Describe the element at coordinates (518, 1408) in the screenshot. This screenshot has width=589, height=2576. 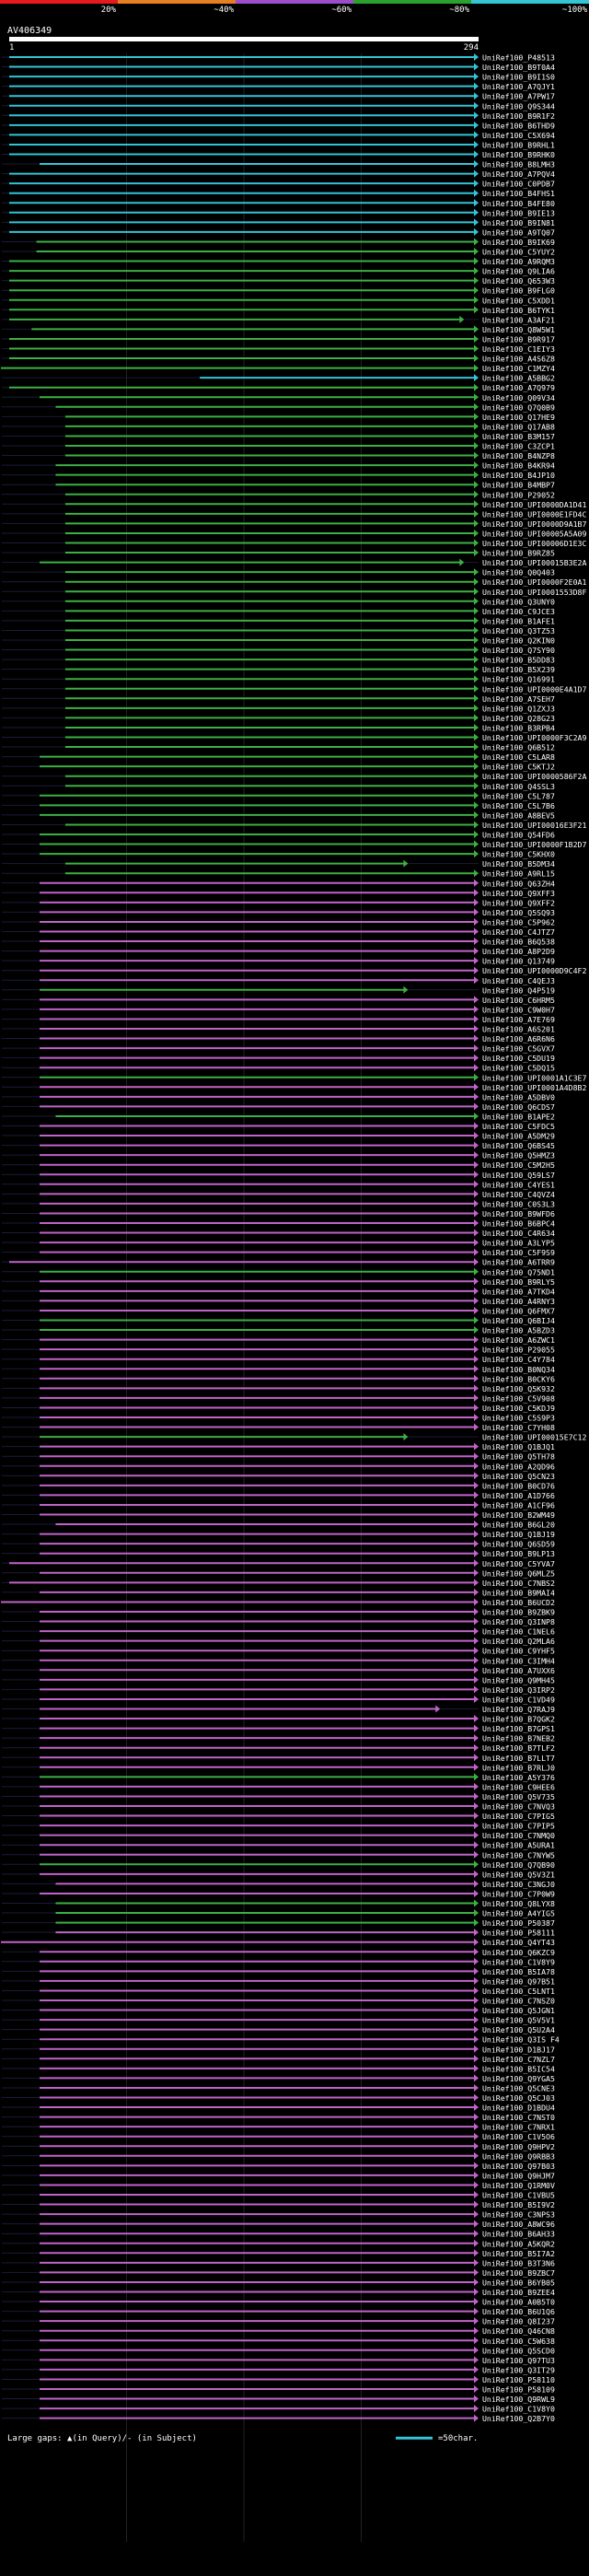
I see `hit-label: UniRef100_C5KDJ9` at that location.